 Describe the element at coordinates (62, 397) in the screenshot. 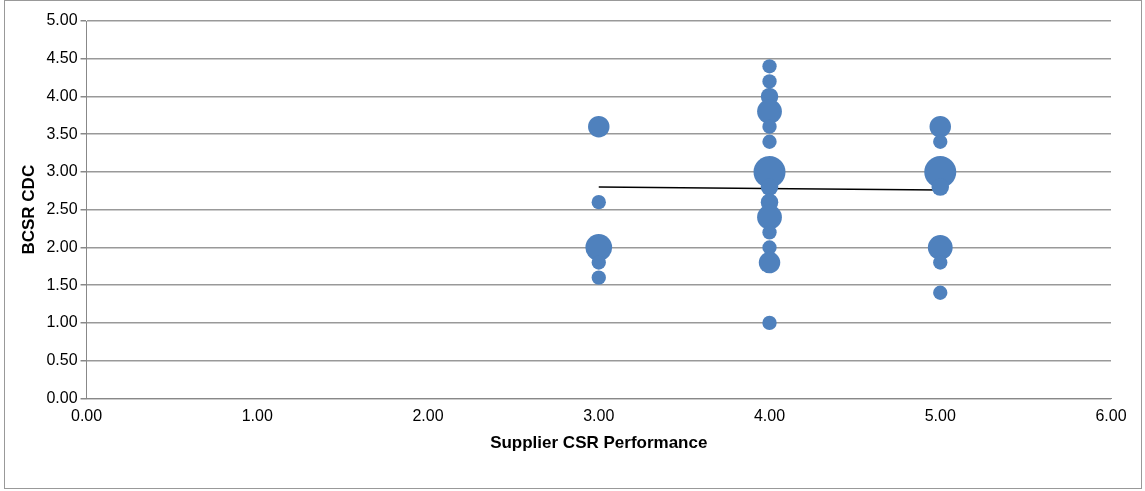

I see `y-tick-label: 0.00` at that location.